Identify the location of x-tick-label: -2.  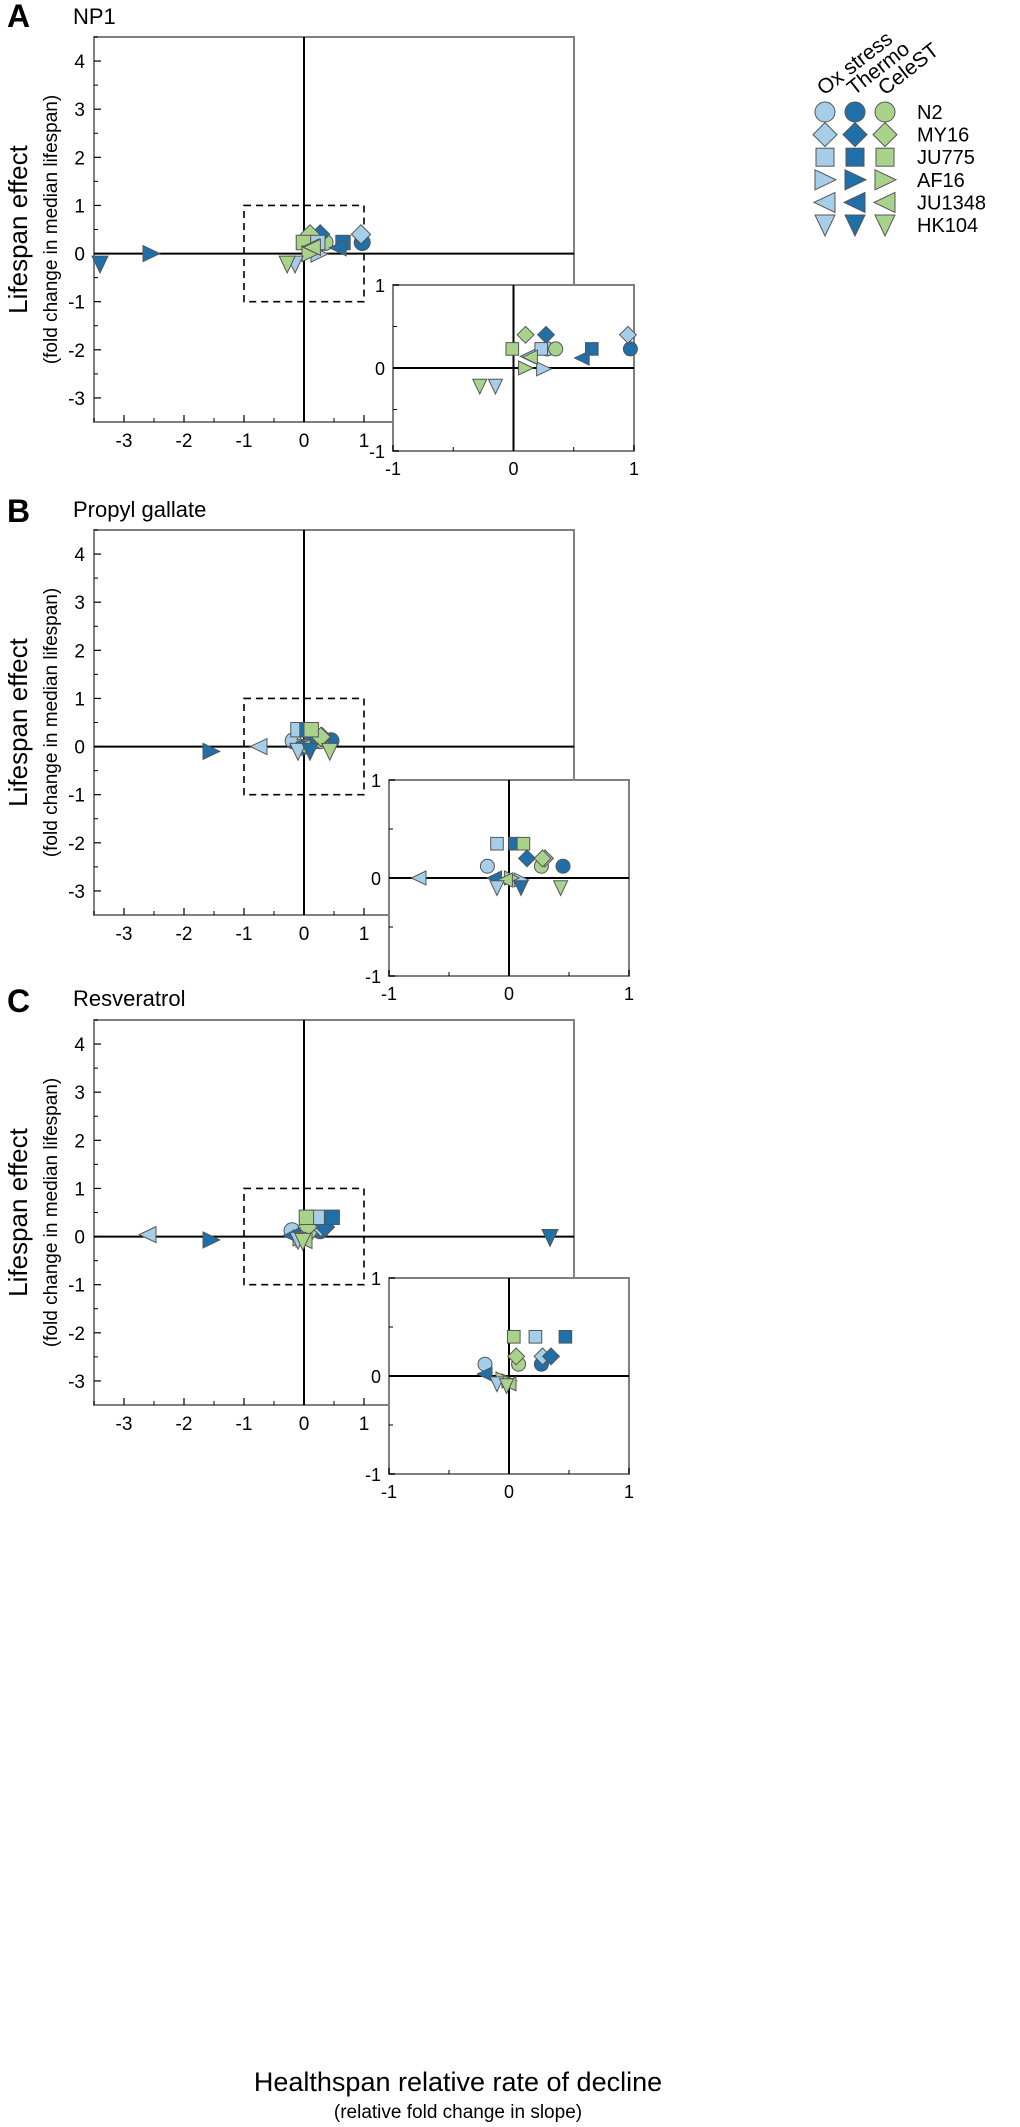
(184, 1424).